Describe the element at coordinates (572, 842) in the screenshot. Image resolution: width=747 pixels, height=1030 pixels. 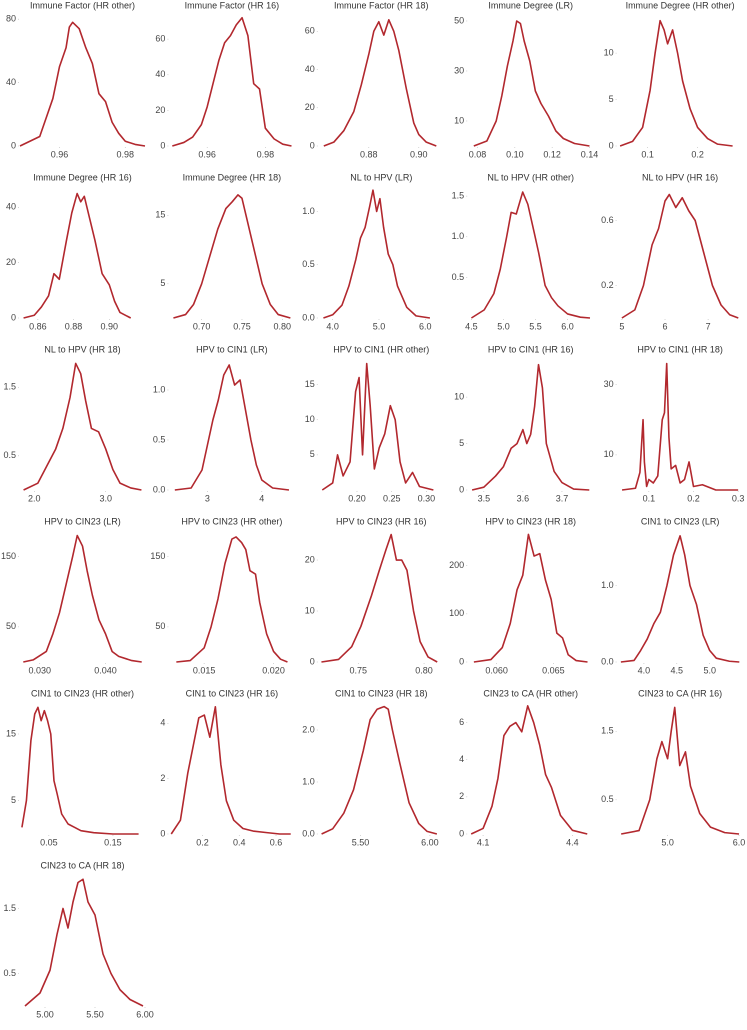
I see `x-tick-label: 4.4` at that location.